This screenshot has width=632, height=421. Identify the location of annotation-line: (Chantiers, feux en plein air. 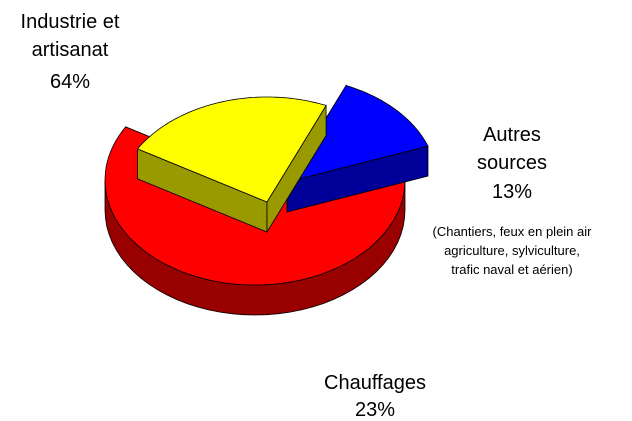
(512, 231).